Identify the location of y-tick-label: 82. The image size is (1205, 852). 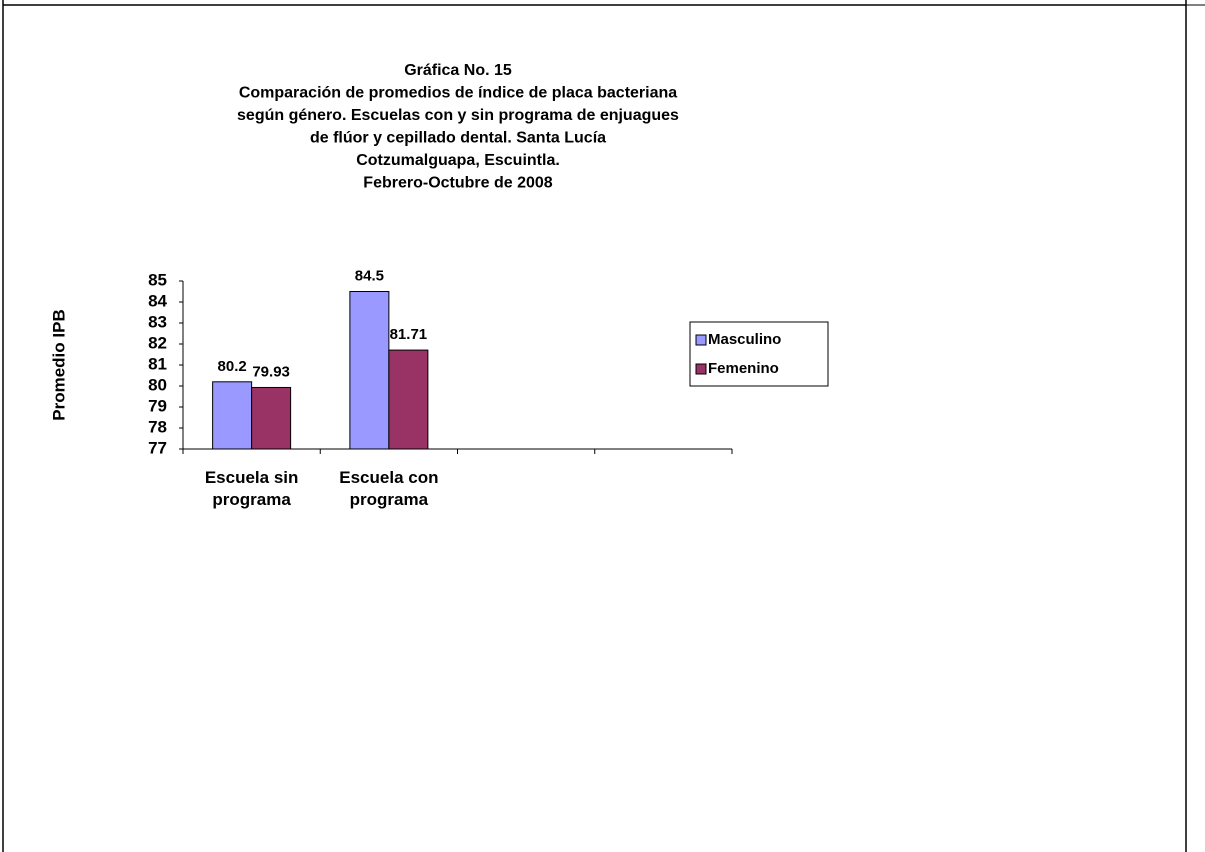
(157, 342).